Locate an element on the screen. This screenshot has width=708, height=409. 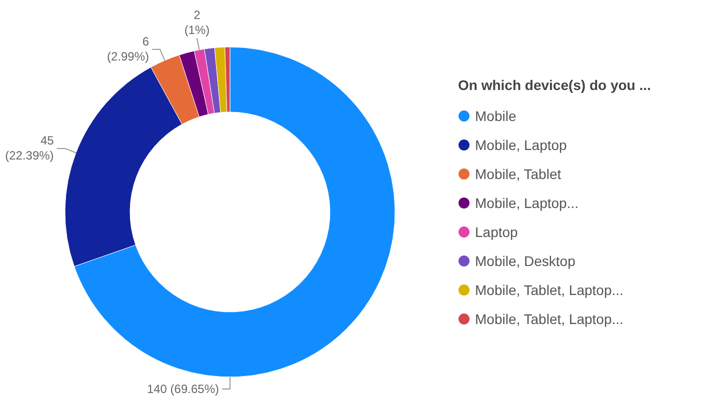
legend-label: Laptop is located at coordinates (496, 232).